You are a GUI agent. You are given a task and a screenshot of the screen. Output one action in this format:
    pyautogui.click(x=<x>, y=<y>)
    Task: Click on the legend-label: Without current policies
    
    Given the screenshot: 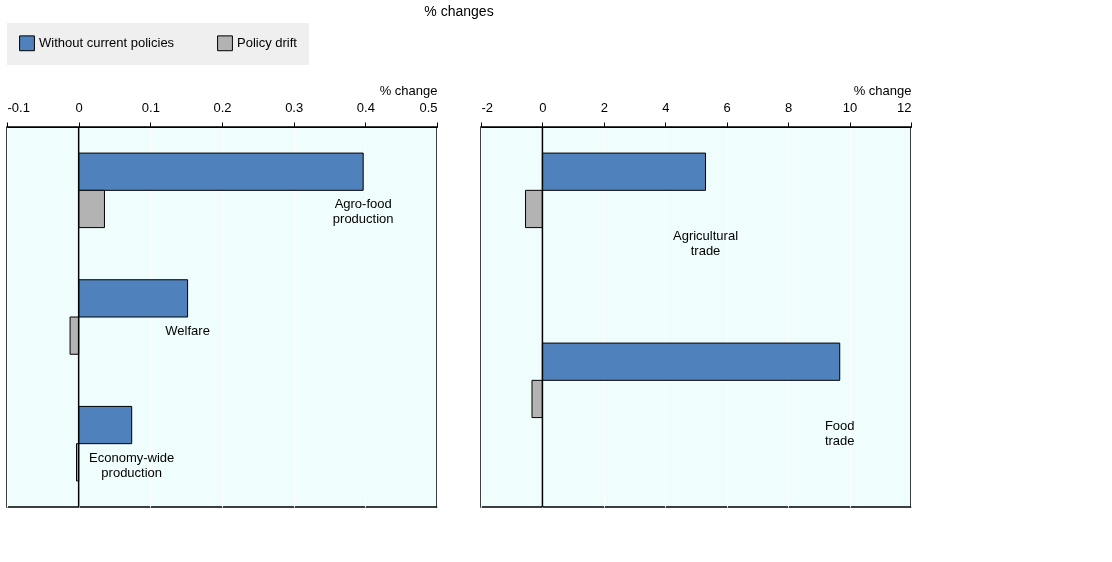 What is the action you would take?
    pyautogui.click(x=107, y=43)
    